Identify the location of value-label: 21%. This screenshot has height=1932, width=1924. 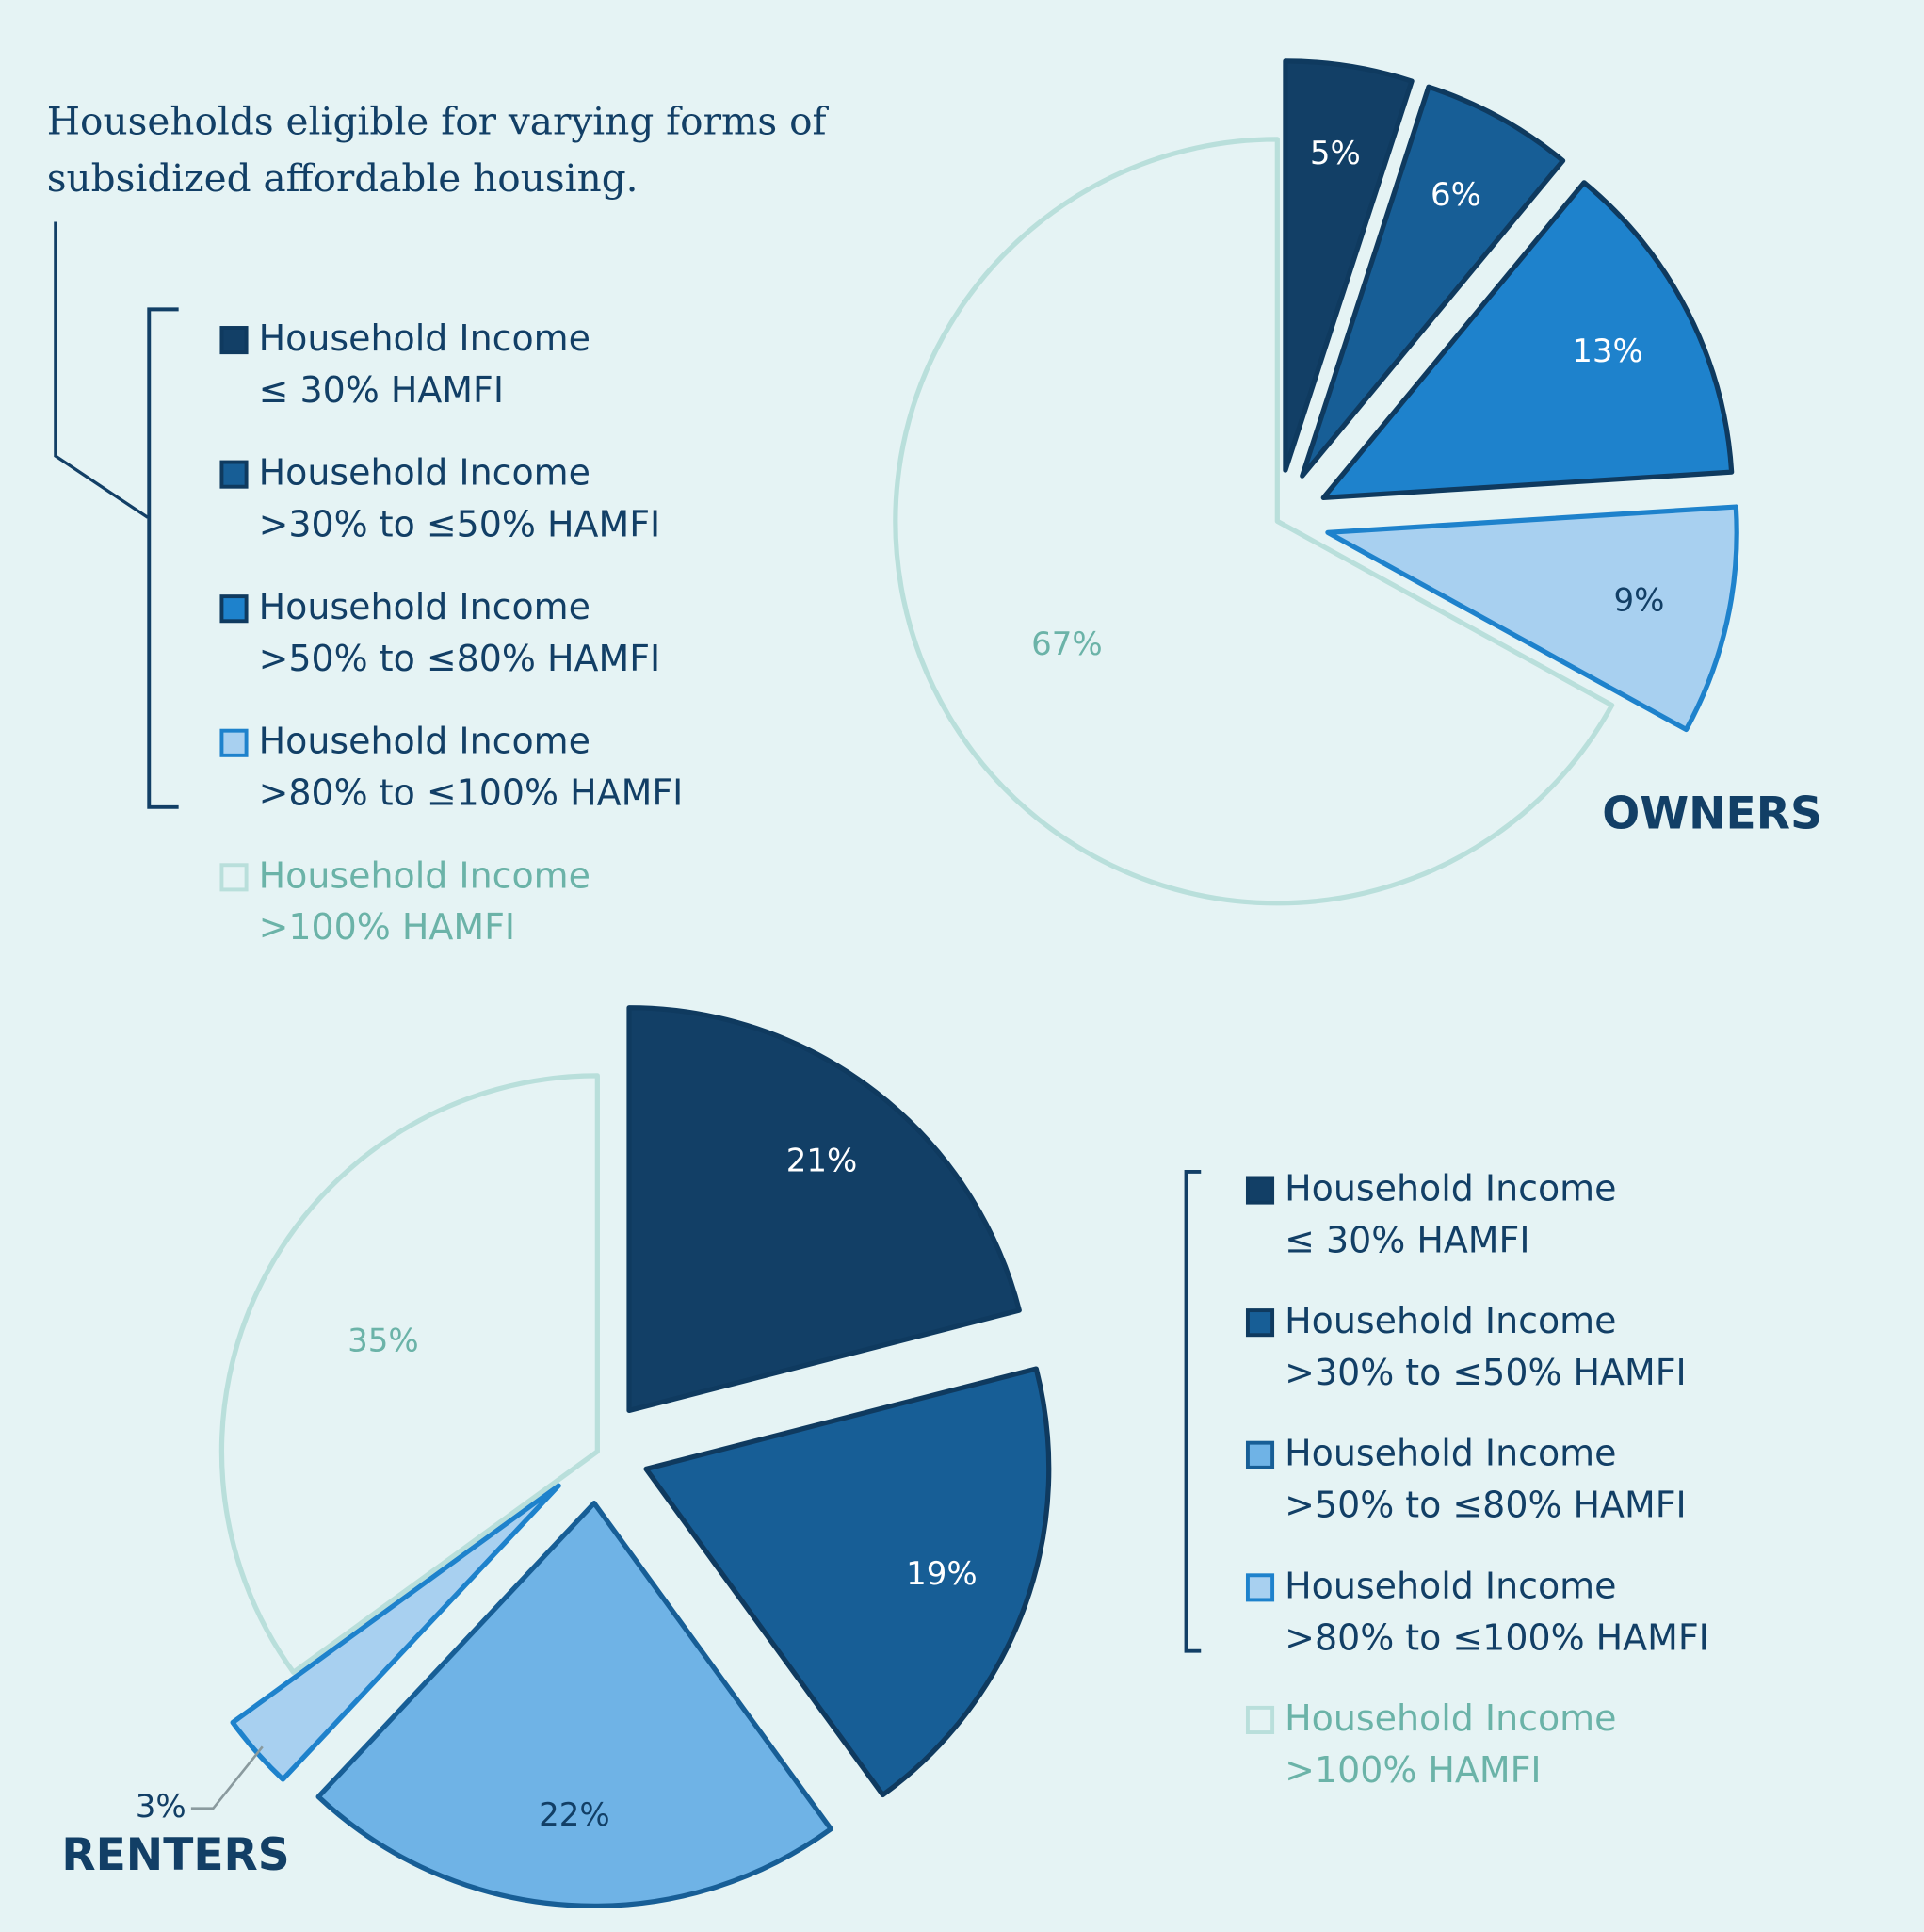
(822, 1161).